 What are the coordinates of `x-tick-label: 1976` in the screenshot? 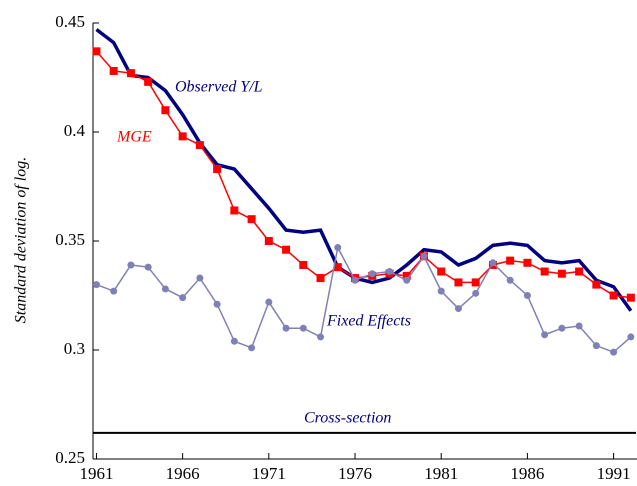 It's located at (355, 473).